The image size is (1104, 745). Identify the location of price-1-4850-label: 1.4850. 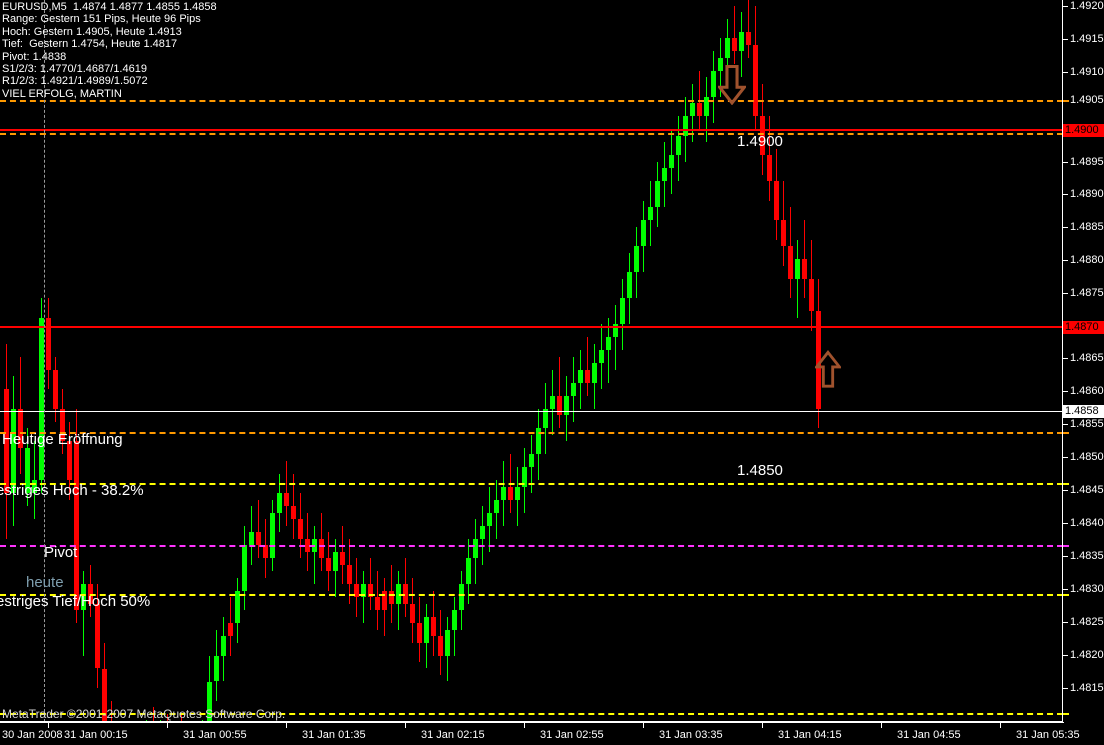
(760, 470).